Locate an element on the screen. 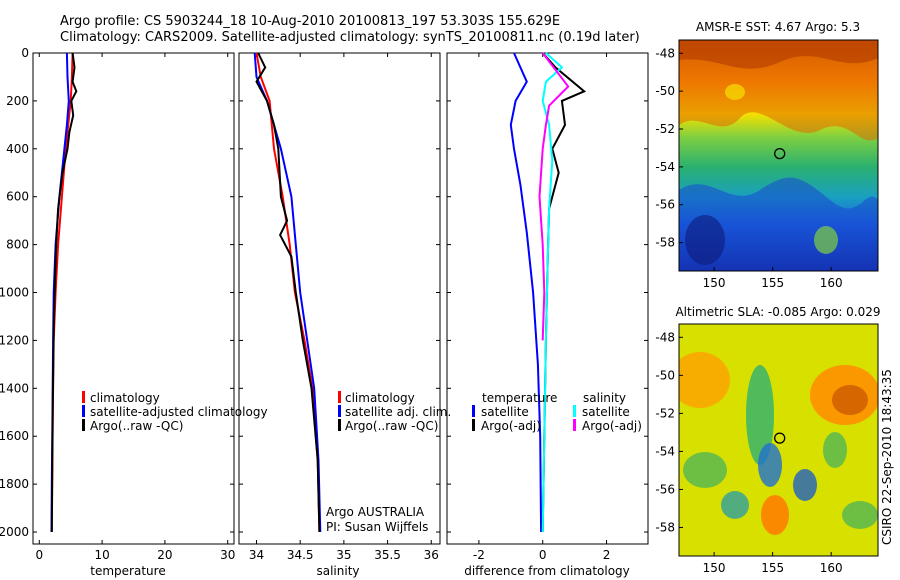  salinity-series is located at coordinates (287, 292).